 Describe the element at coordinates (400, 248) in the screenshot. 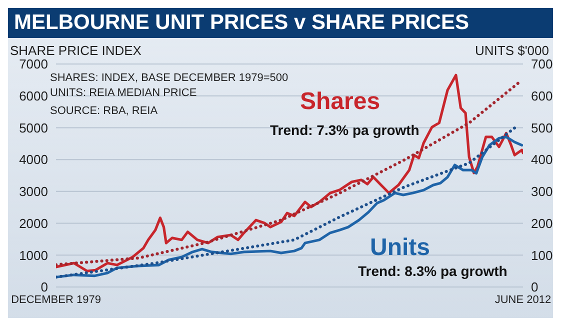

I see `series-label: Units` at that location.